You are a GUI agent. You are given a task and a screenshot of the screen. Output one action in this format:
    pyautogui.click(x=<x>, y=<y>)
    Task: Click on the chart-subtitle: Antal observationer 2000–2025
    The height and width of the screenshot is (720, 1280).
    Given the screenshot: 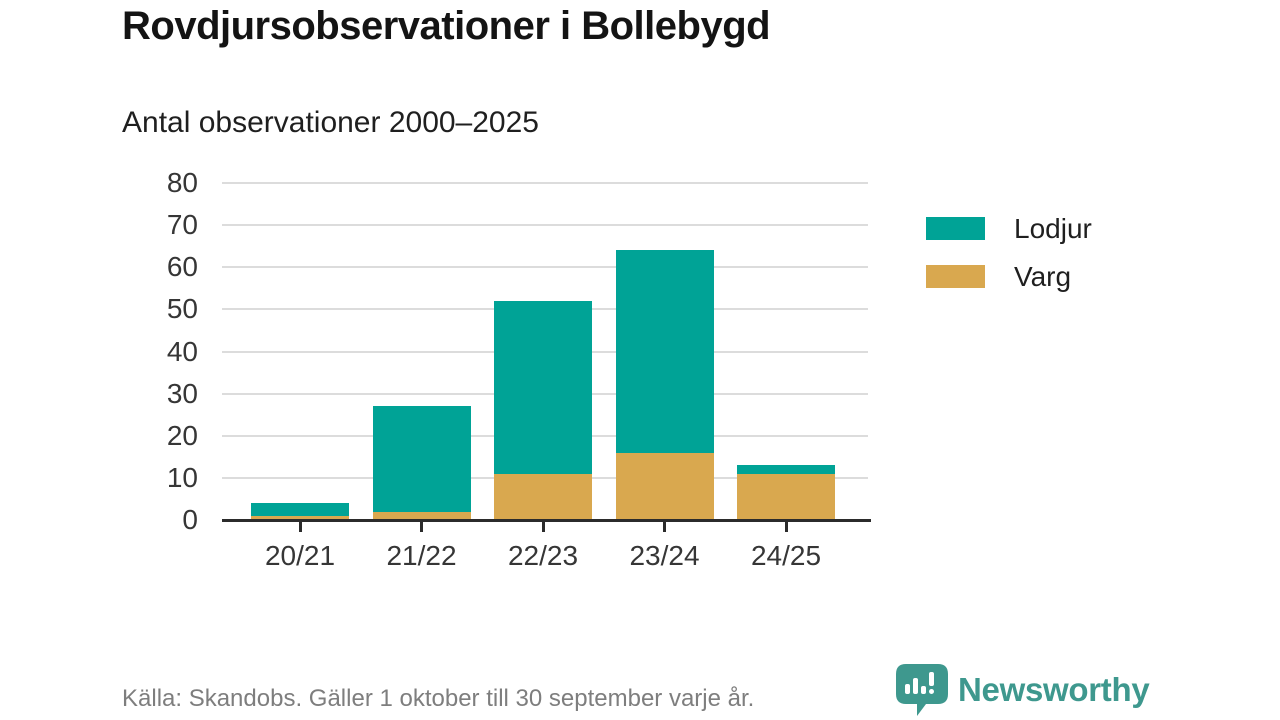 What is the action you would take?
    pyautogui.click(x=330, y=122)
    